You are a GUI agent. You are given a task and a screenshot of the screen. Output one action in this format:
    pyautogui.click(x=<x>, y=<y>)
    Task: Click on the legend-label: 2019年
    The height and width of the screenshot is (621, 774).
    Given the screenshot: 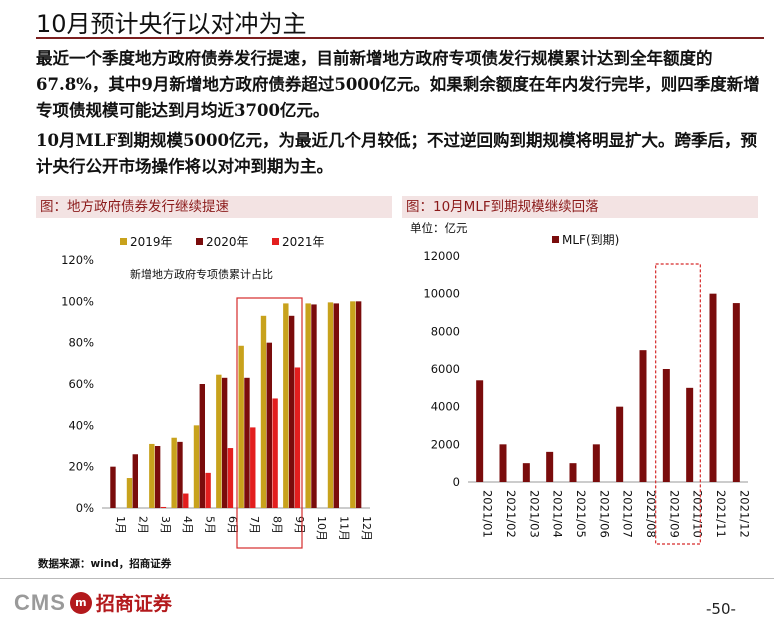 What is the action you would take?
    pyautogui.click(x=151, y=242)
    